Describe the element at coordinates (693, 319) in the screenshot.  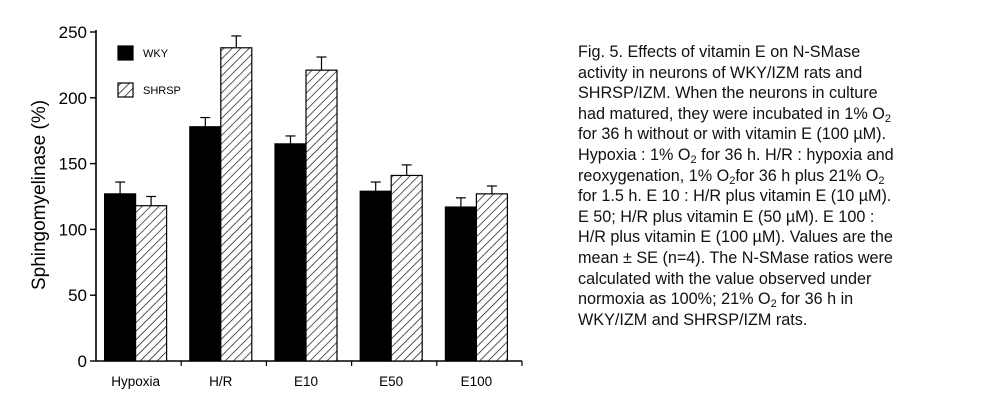
I see `caption-line: WKY/IZM and SHRSP/IZM rats.` at that location.